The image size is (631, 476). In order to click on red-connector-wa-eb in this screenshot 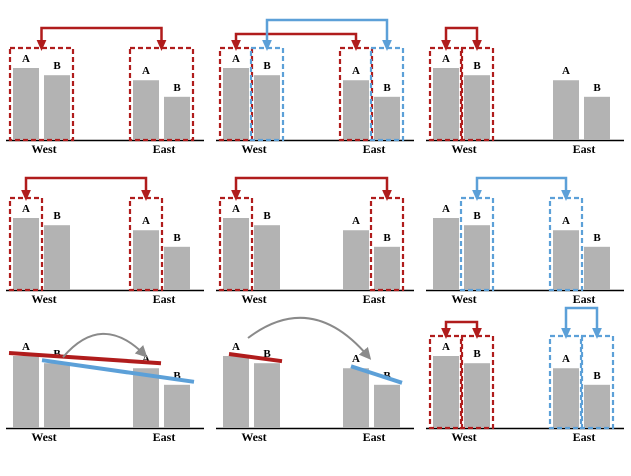, I will do `click(311, 188)`.